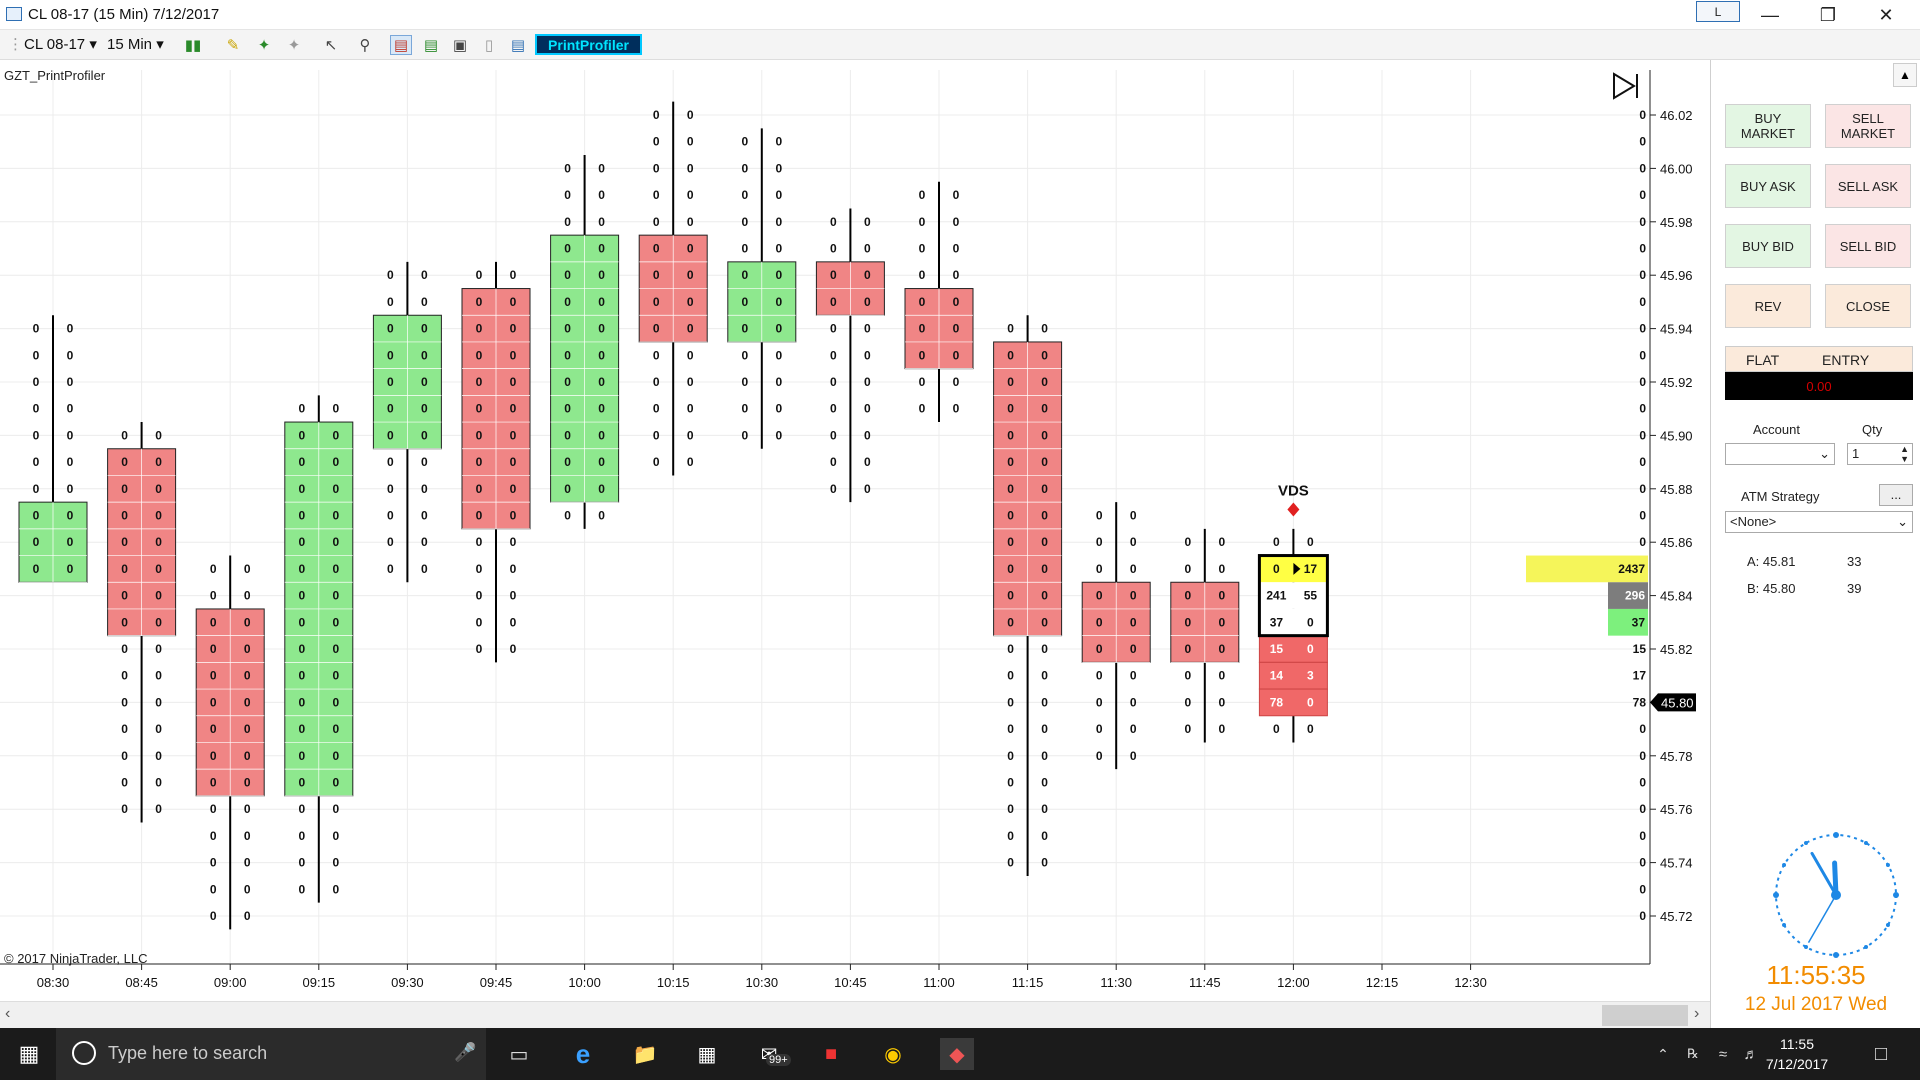 The height and width of the screenshot is (1080, 1920). Describe the element at coordinates (707, 1054) in the screenshot. I see `store-icon: ▦` at that location.